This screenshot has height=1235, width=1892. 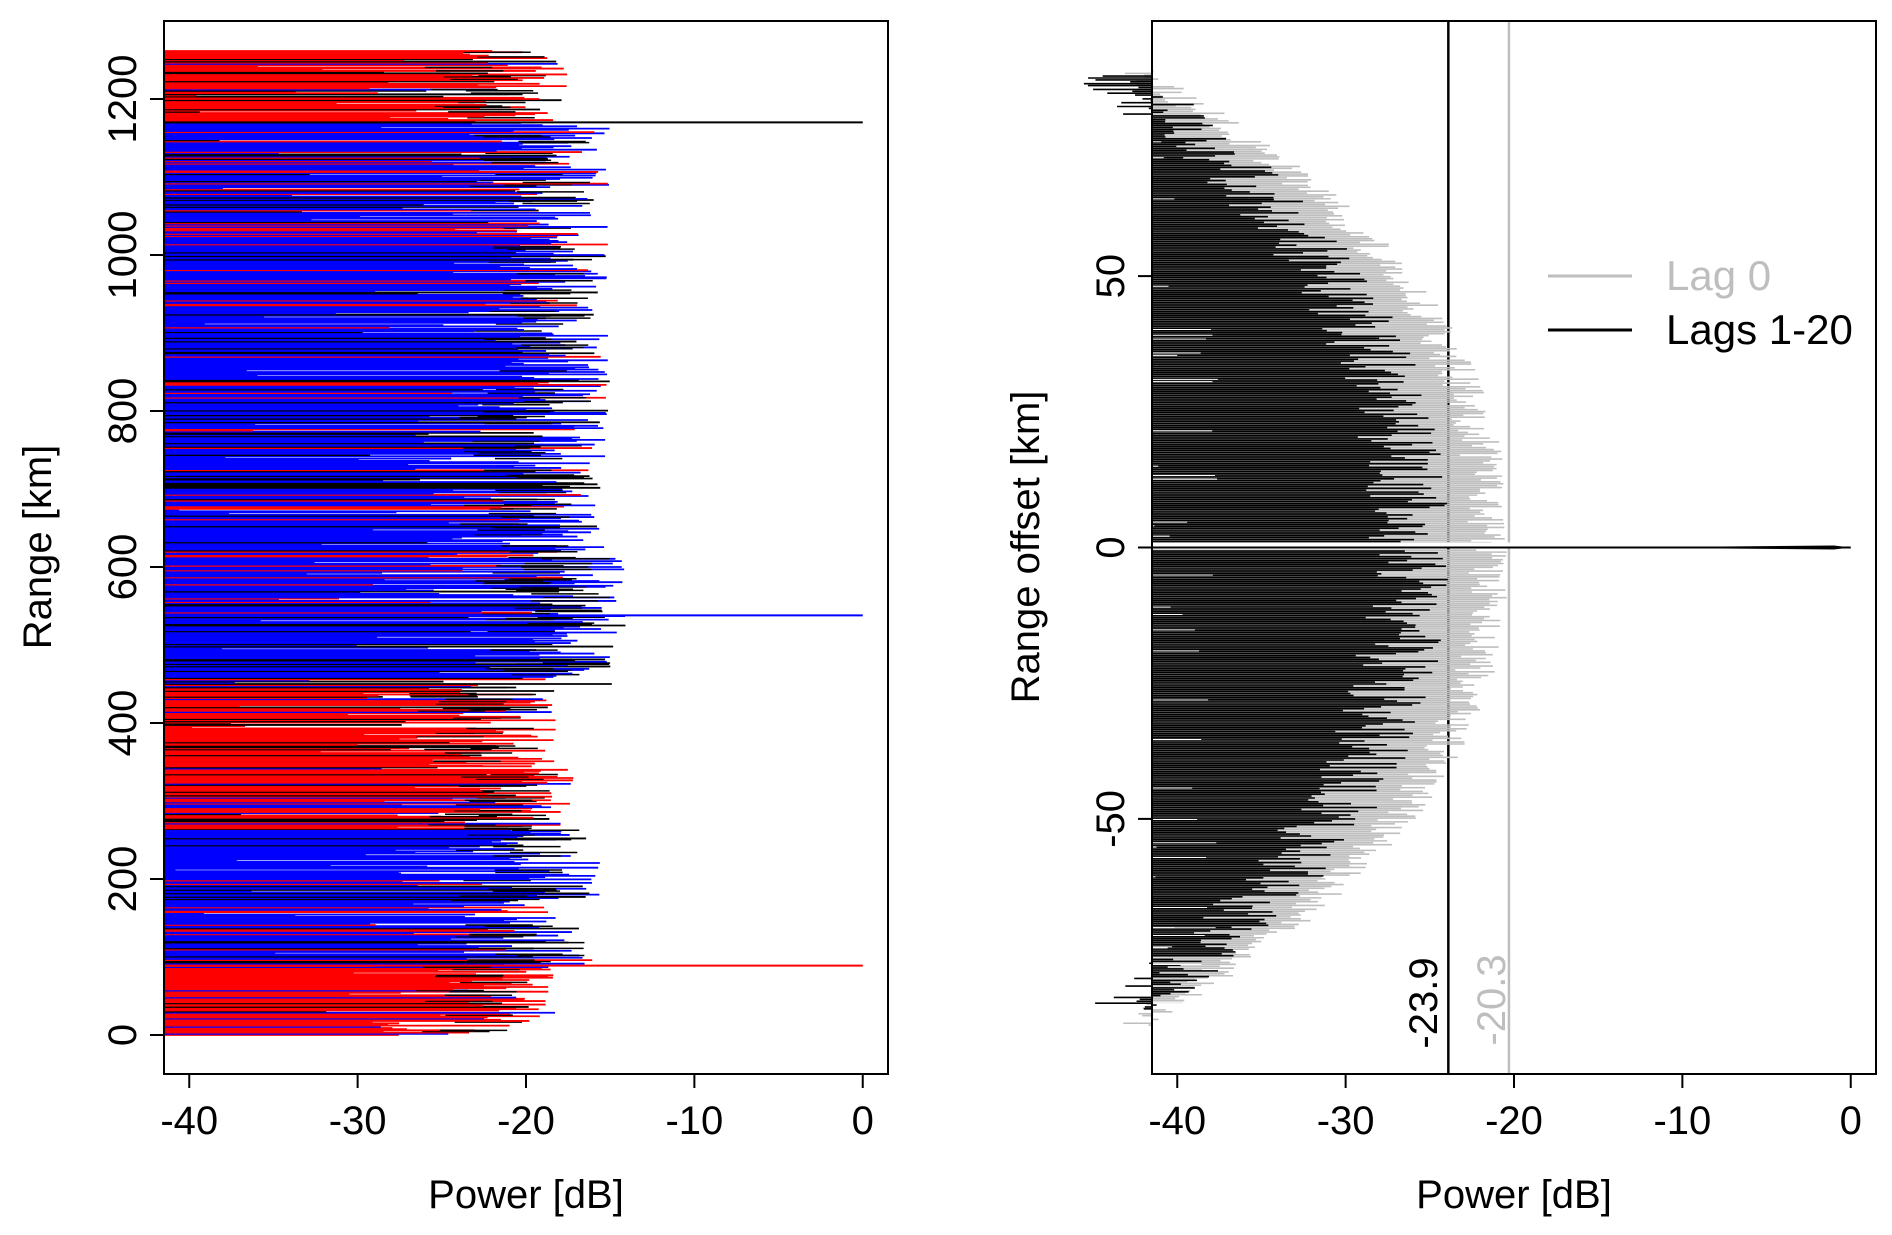 I want to click on left-y-axis-title: Range [km], so click(x=38, y=547).